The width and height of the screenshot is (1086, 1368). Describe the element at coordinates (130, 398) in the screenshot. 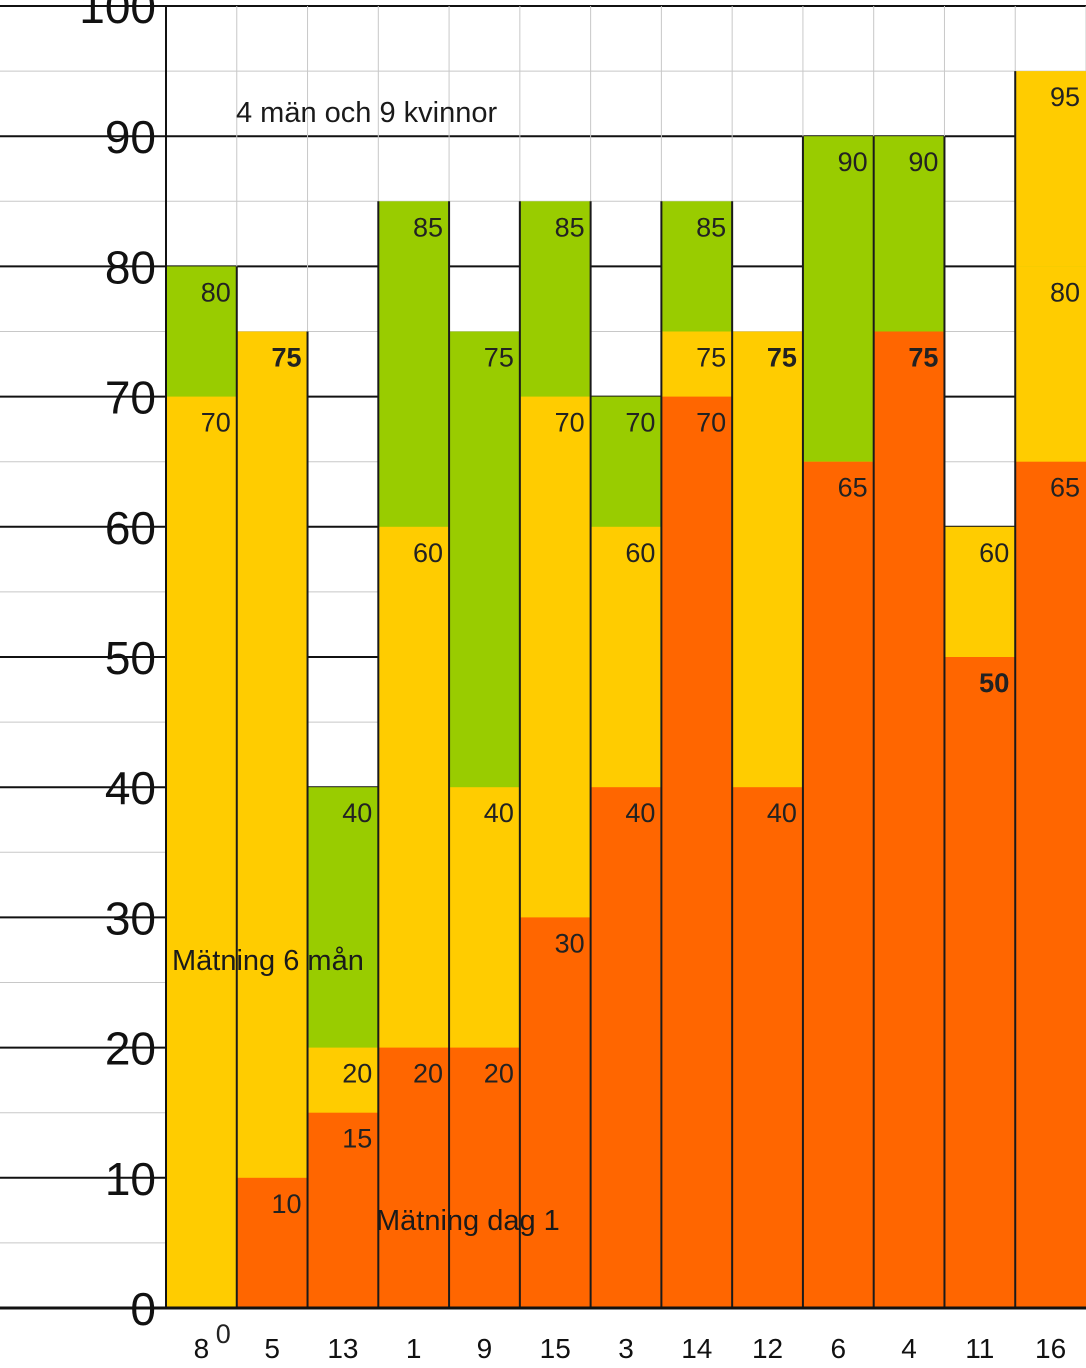

I see `y-tick-label: 70` at that location.